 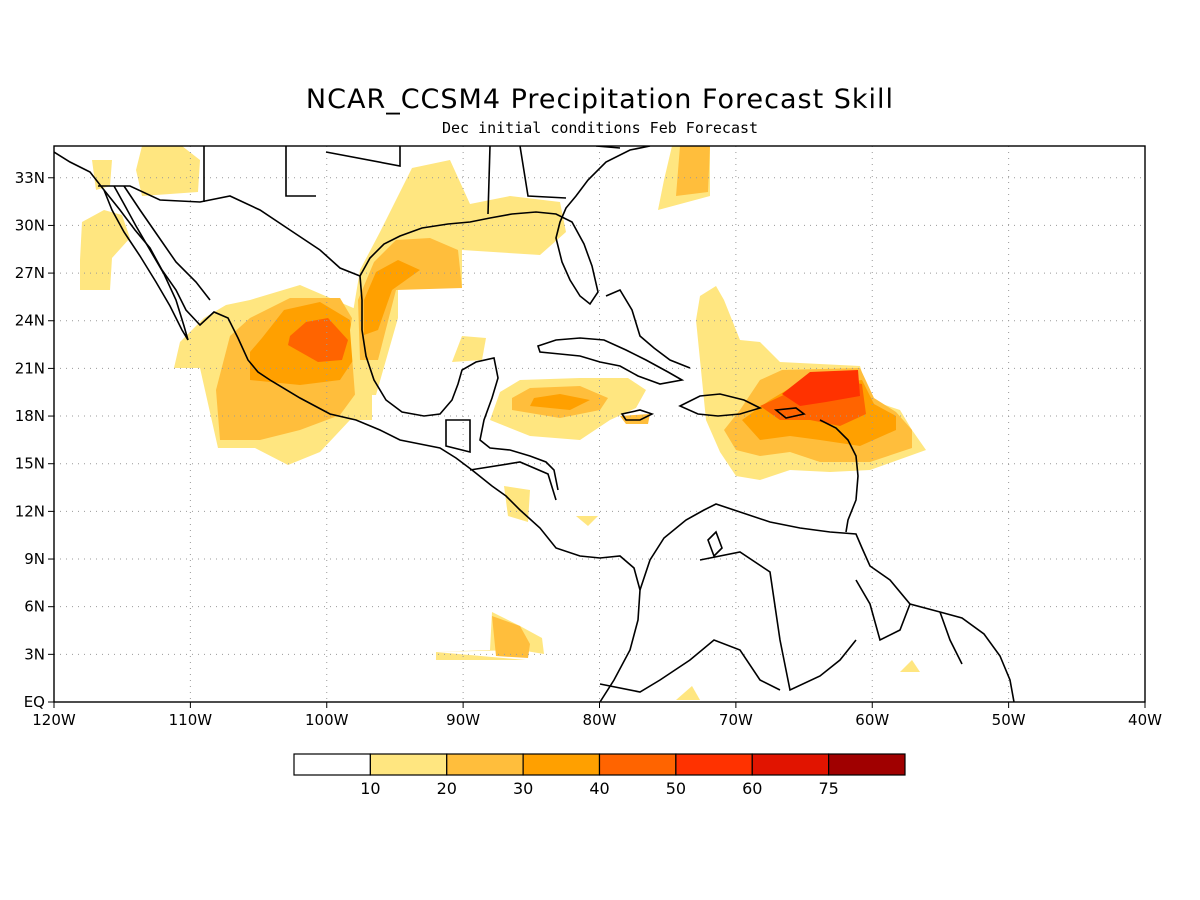 What do you see at coordinates (30, 511) in the screenshot?
I see `lat-tick-label: 12N` at bounding box center [30, 511].